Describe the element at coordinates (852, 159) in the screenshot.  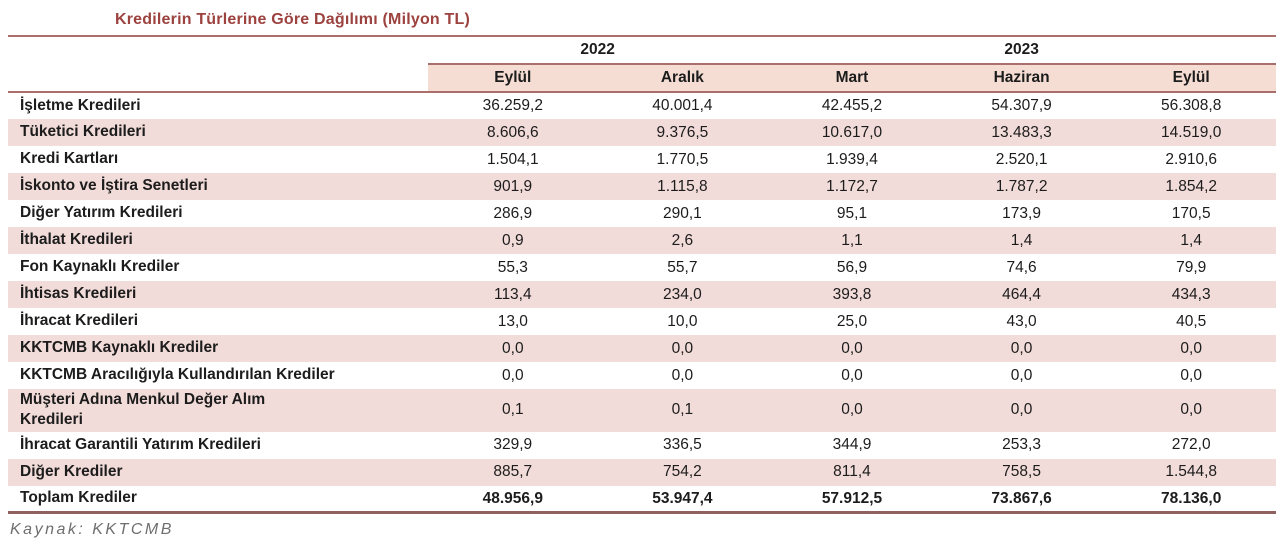
I see `cell-value: 1.939,4` at that location.